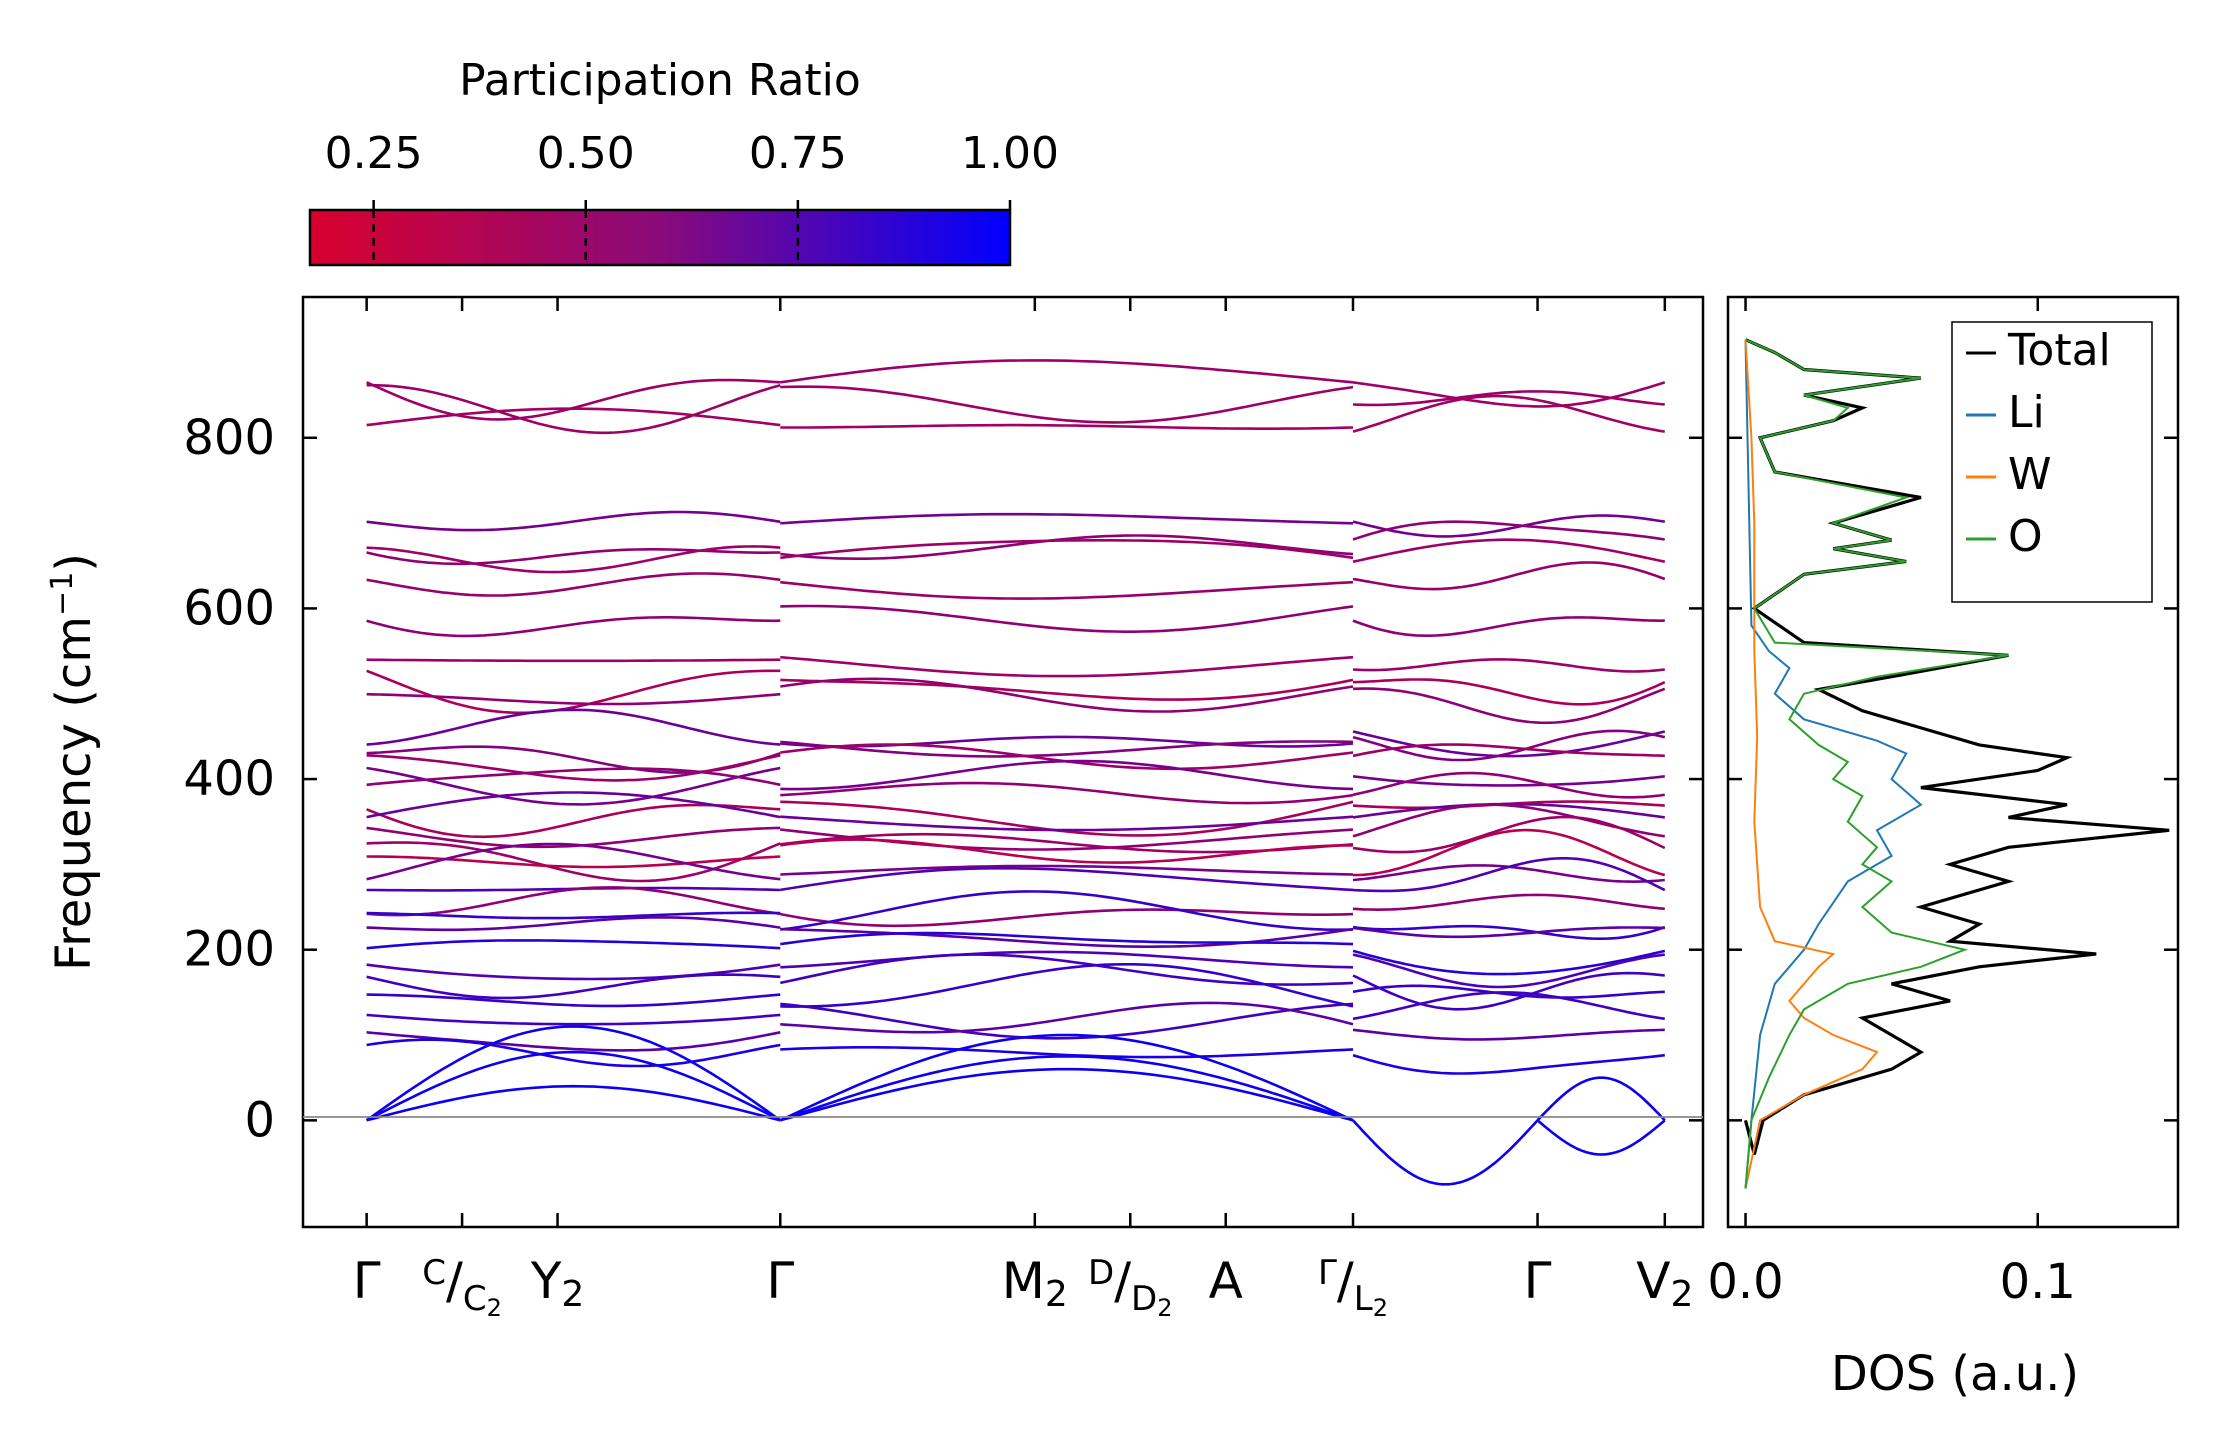  Describe the element at coordinates (462, 1287) in the screenshot. I see `k-fraction-label: C/C2` at that location.